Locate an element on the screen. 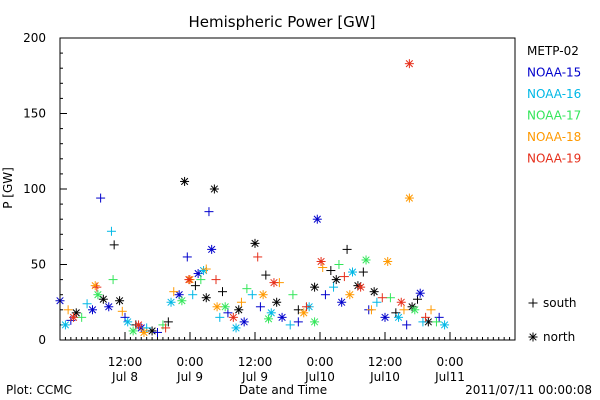  legend-entry: NOAA-19 is located at coordinates (554, 159).